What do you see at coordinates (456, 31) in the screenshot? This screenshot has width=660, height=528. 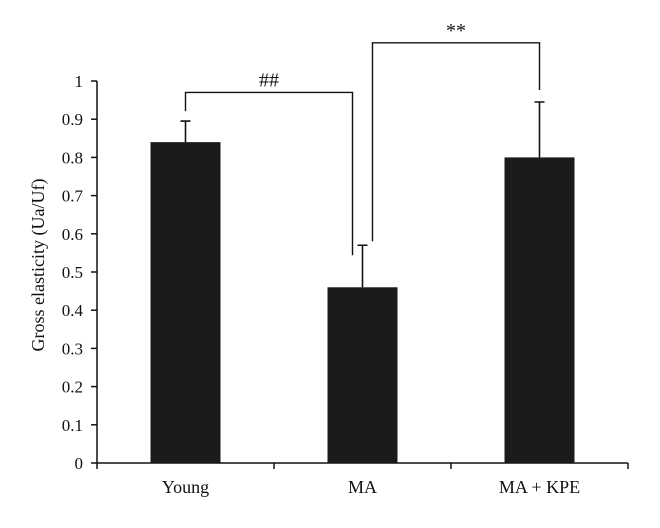 I see `significance-label-2: **` at bounding box center [456, 31].